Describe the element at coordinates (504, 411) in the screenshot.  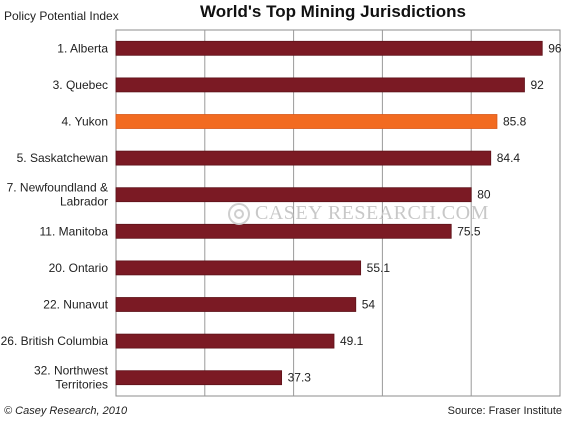
I see `source-note: Source: Fraser Institute` at that location.